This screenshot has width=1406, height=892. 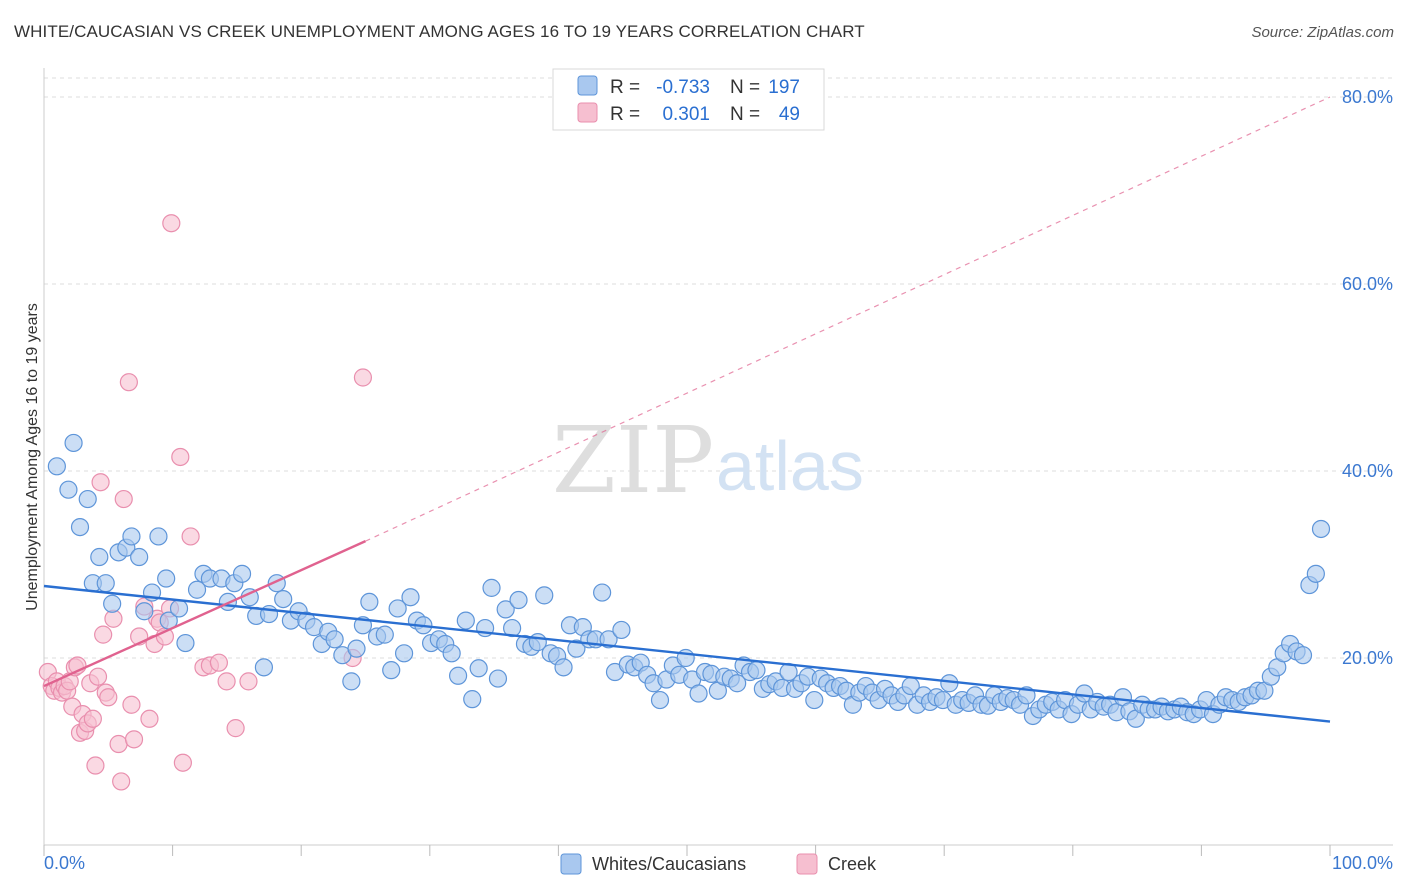 What do you see at coordinates (852, 864) in the screenshot?
I see `legend-creek-label: Creek` at bounding box center [852, 864].